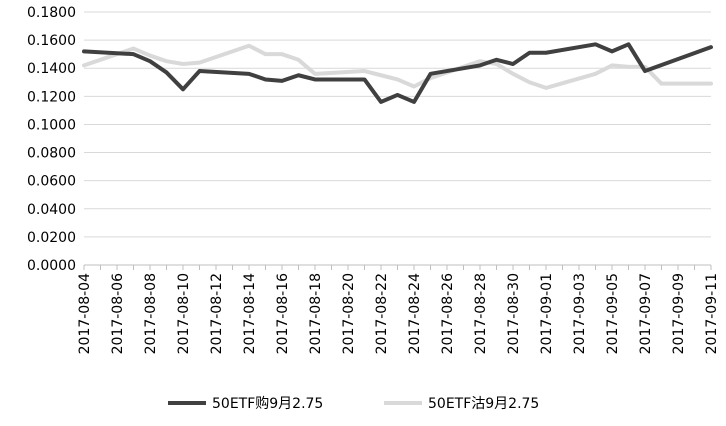  What do you see at coordinates (415, 313) in the screenshot?
I see `x-tick-label: 2017-08-24` at bounding box center [415, 313].